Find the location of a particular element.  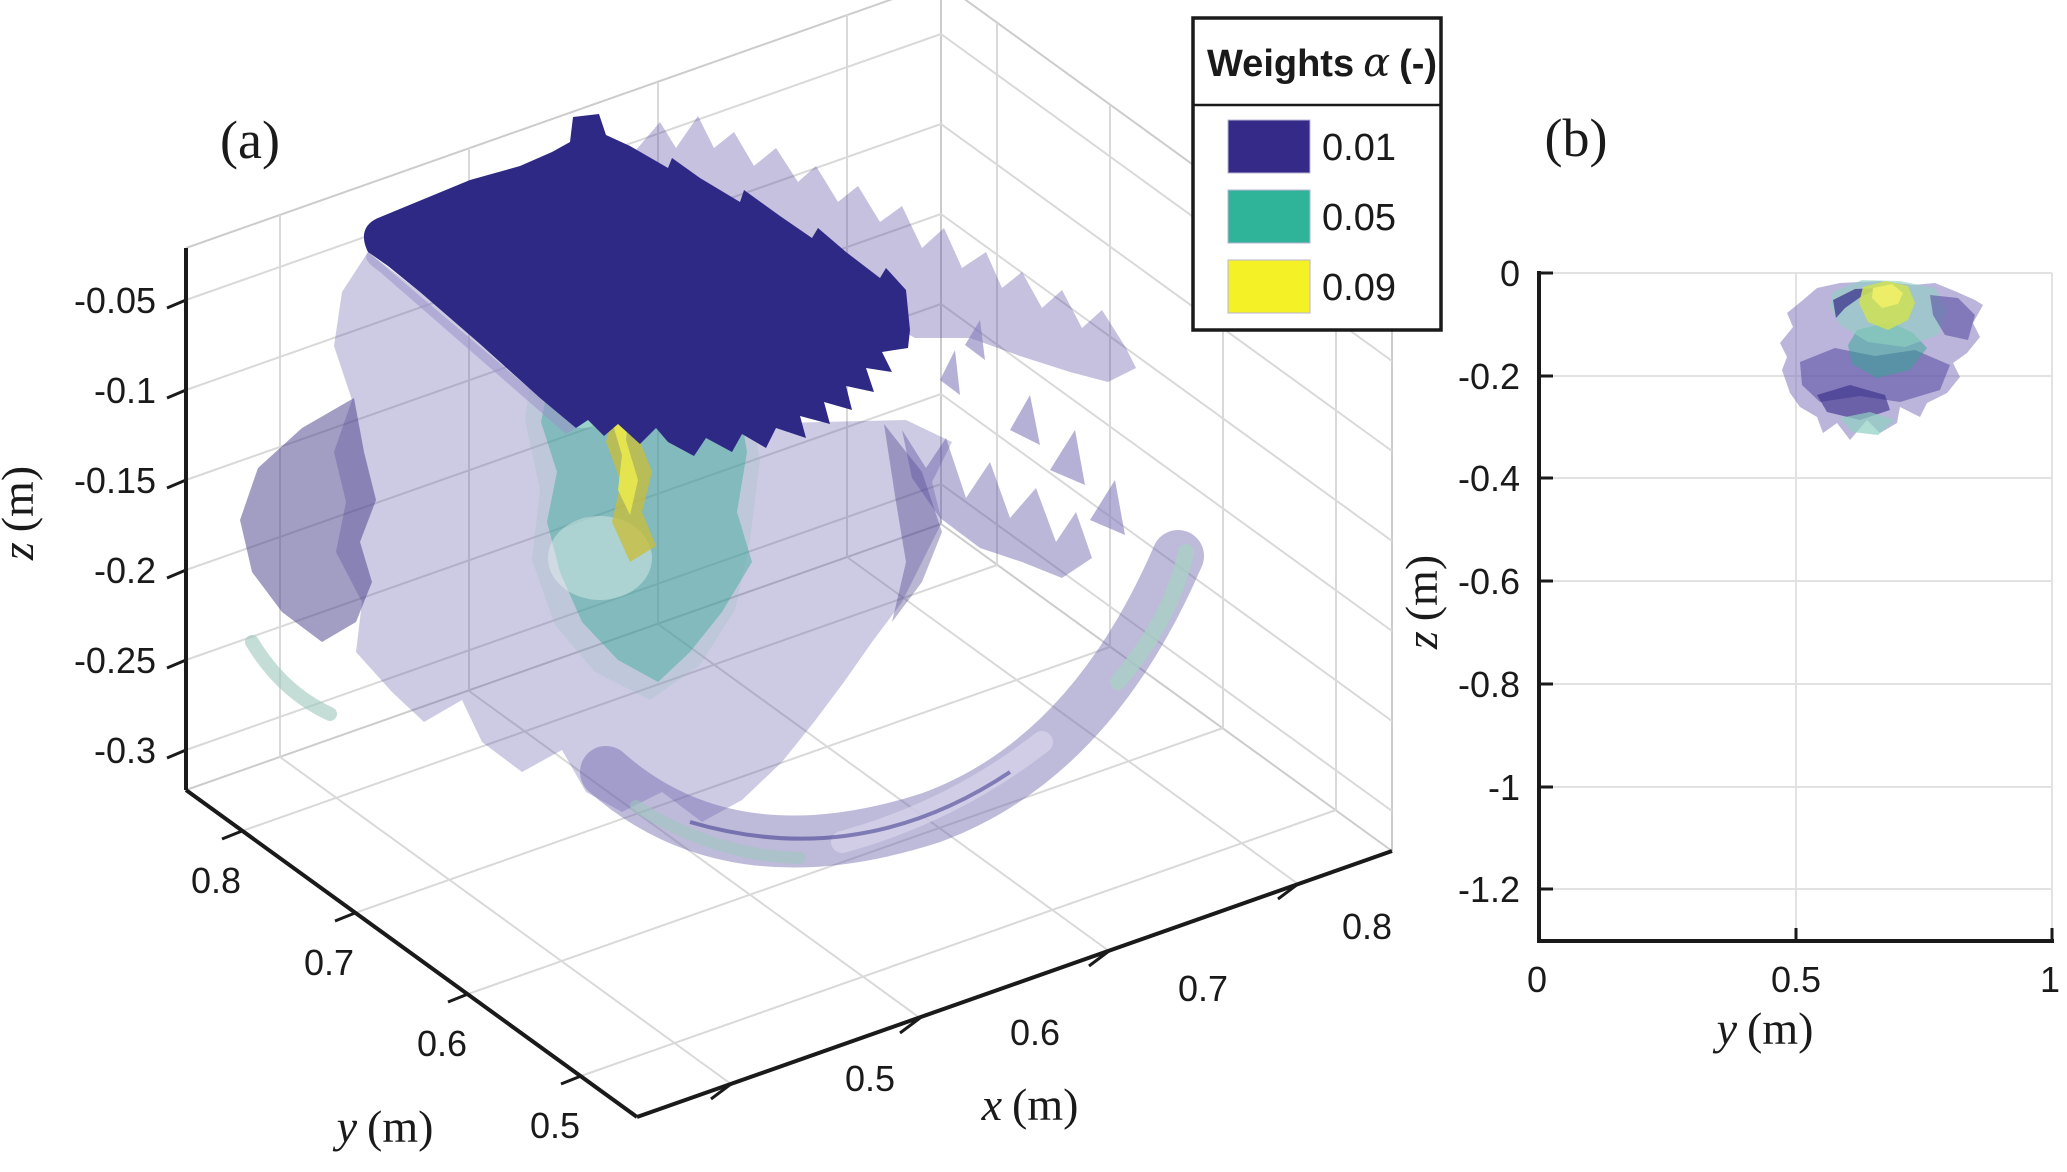

b-y-ticks is located at coordinates (1546, 581).